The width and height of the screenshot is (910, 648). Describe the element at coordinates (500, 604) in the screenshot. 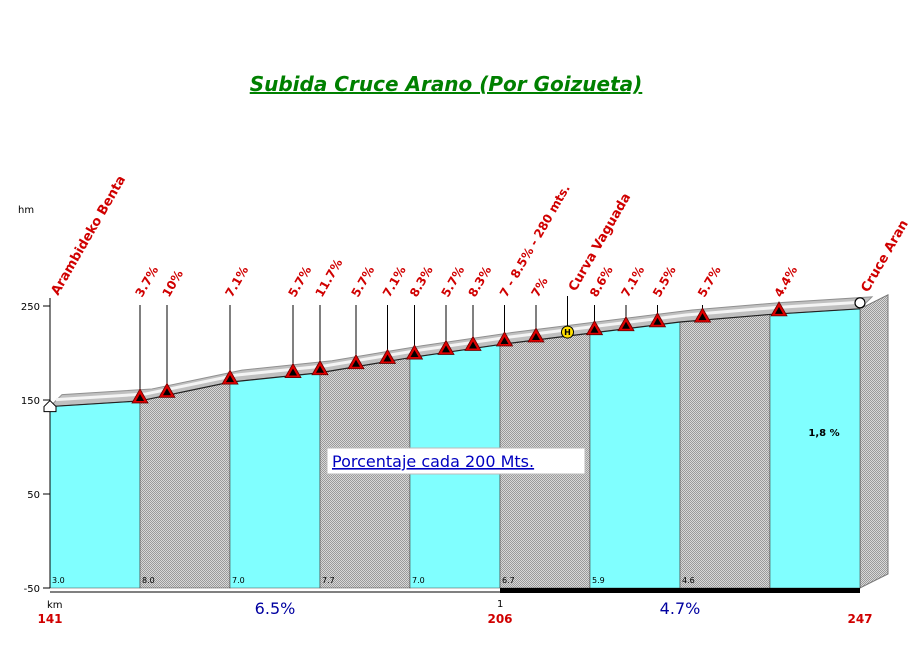

I see `km-marker-top: 1` at that location.